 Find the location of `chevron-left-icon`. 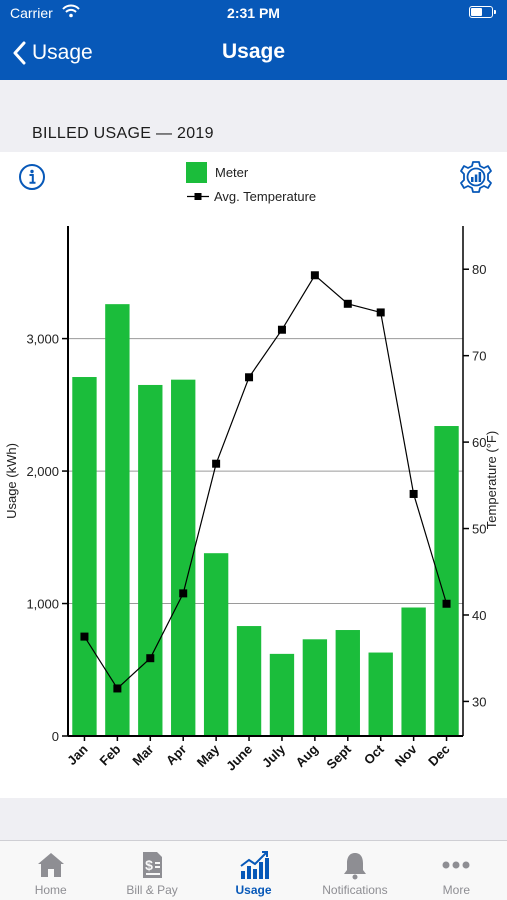

chevron-left-icon is located at coordinates (19, 53).